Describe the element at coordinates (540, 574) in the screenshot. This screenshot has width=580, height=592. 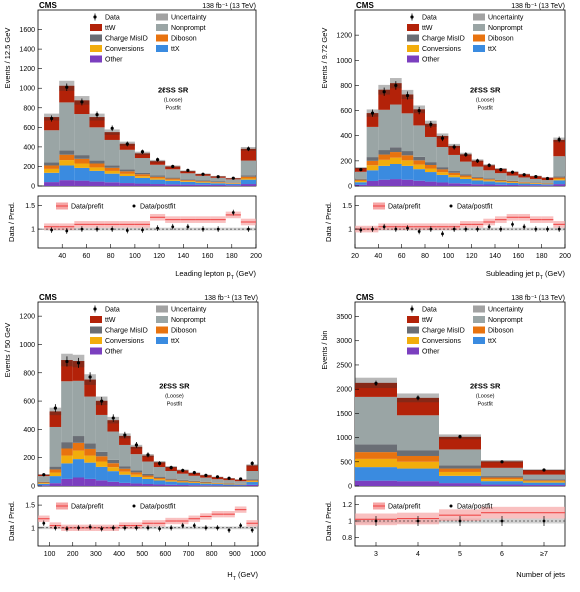
I see `x-axis-label: Number of jets` at that location.